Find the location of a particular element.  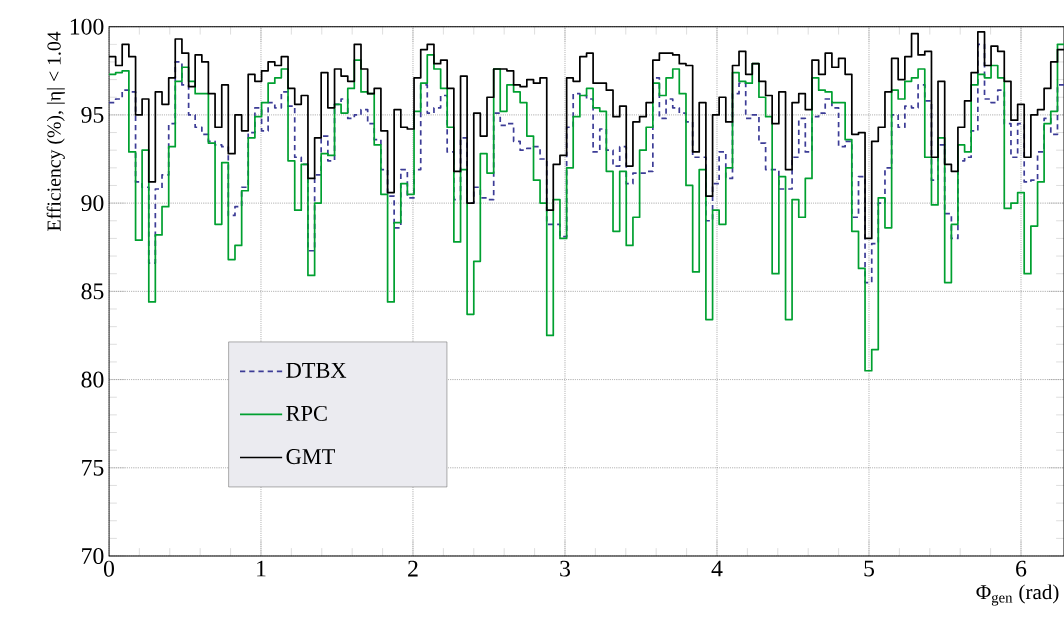

legend-label: RPC is located at coordinates (306, 413).